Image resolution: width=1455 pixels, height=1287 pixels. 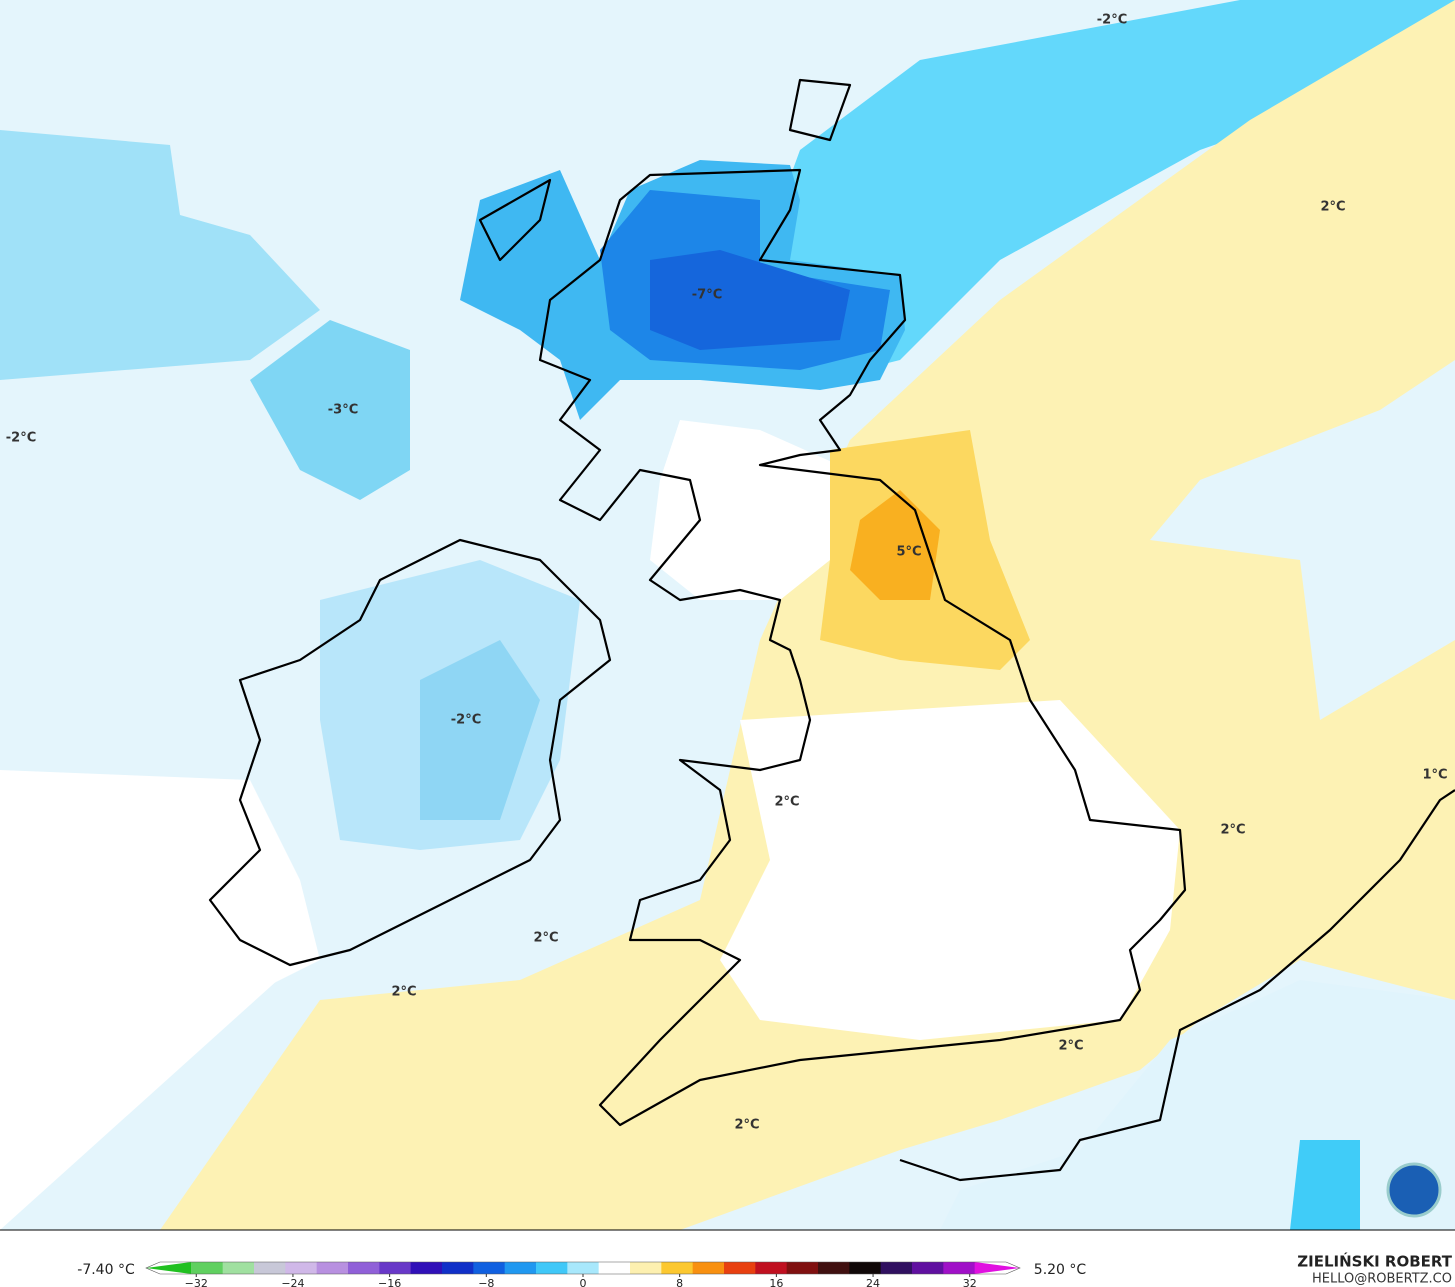 What do you see at coordinates (389, 1282) in the screenshot?
I see `colorbar-tick-label: −16` at bounding box center [389, 1282].